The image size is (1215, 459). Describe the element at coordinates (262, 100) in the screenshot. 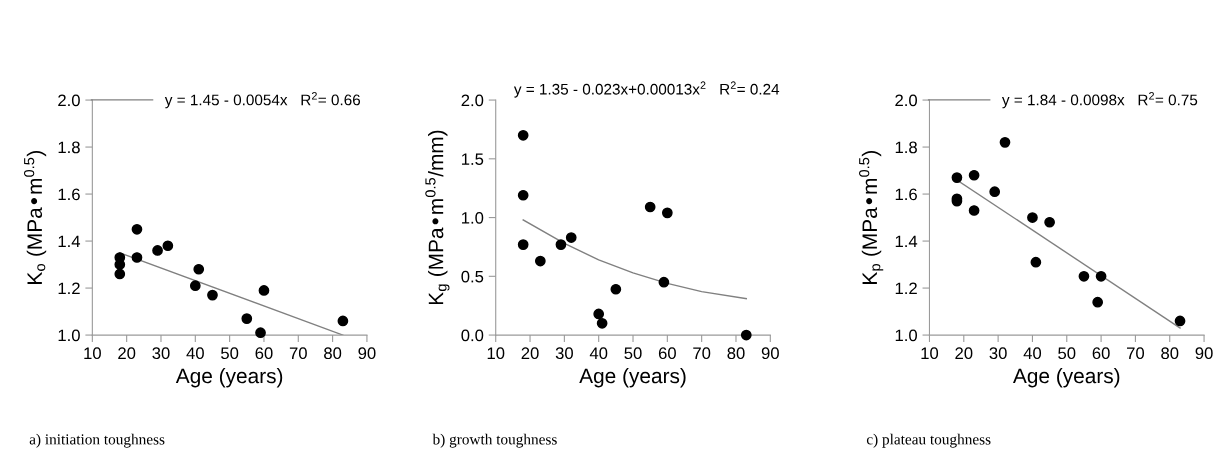

I see `legend-label: y = 1.45 - 0.0054x R$^{2}$= 0.66` at that location.